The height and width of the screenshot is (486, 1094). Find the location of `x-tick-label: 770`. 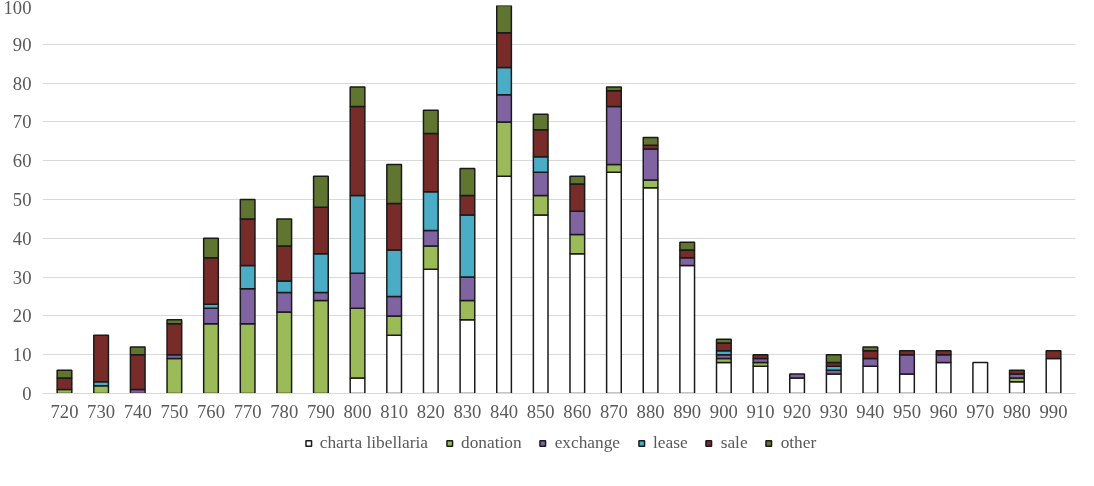

x-tick-label: 770 is located at coordinates (247, 411).